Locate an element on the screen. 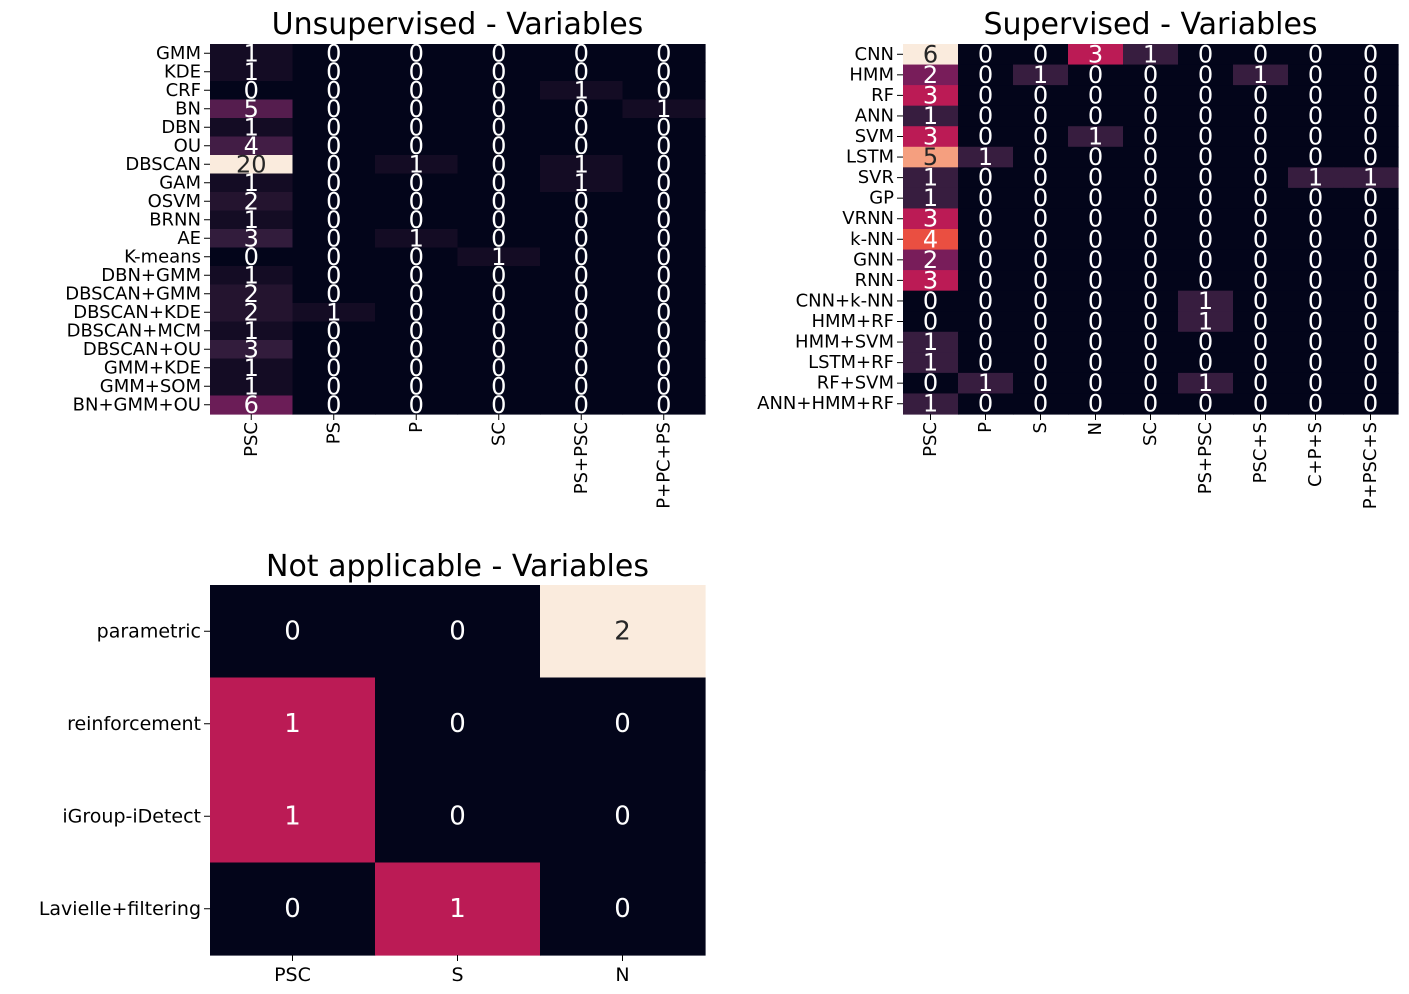 Image resolution: width=1409 pixels, height=994 pixels. col-label: P+PSC+S is located at coordinates (1370, 465).